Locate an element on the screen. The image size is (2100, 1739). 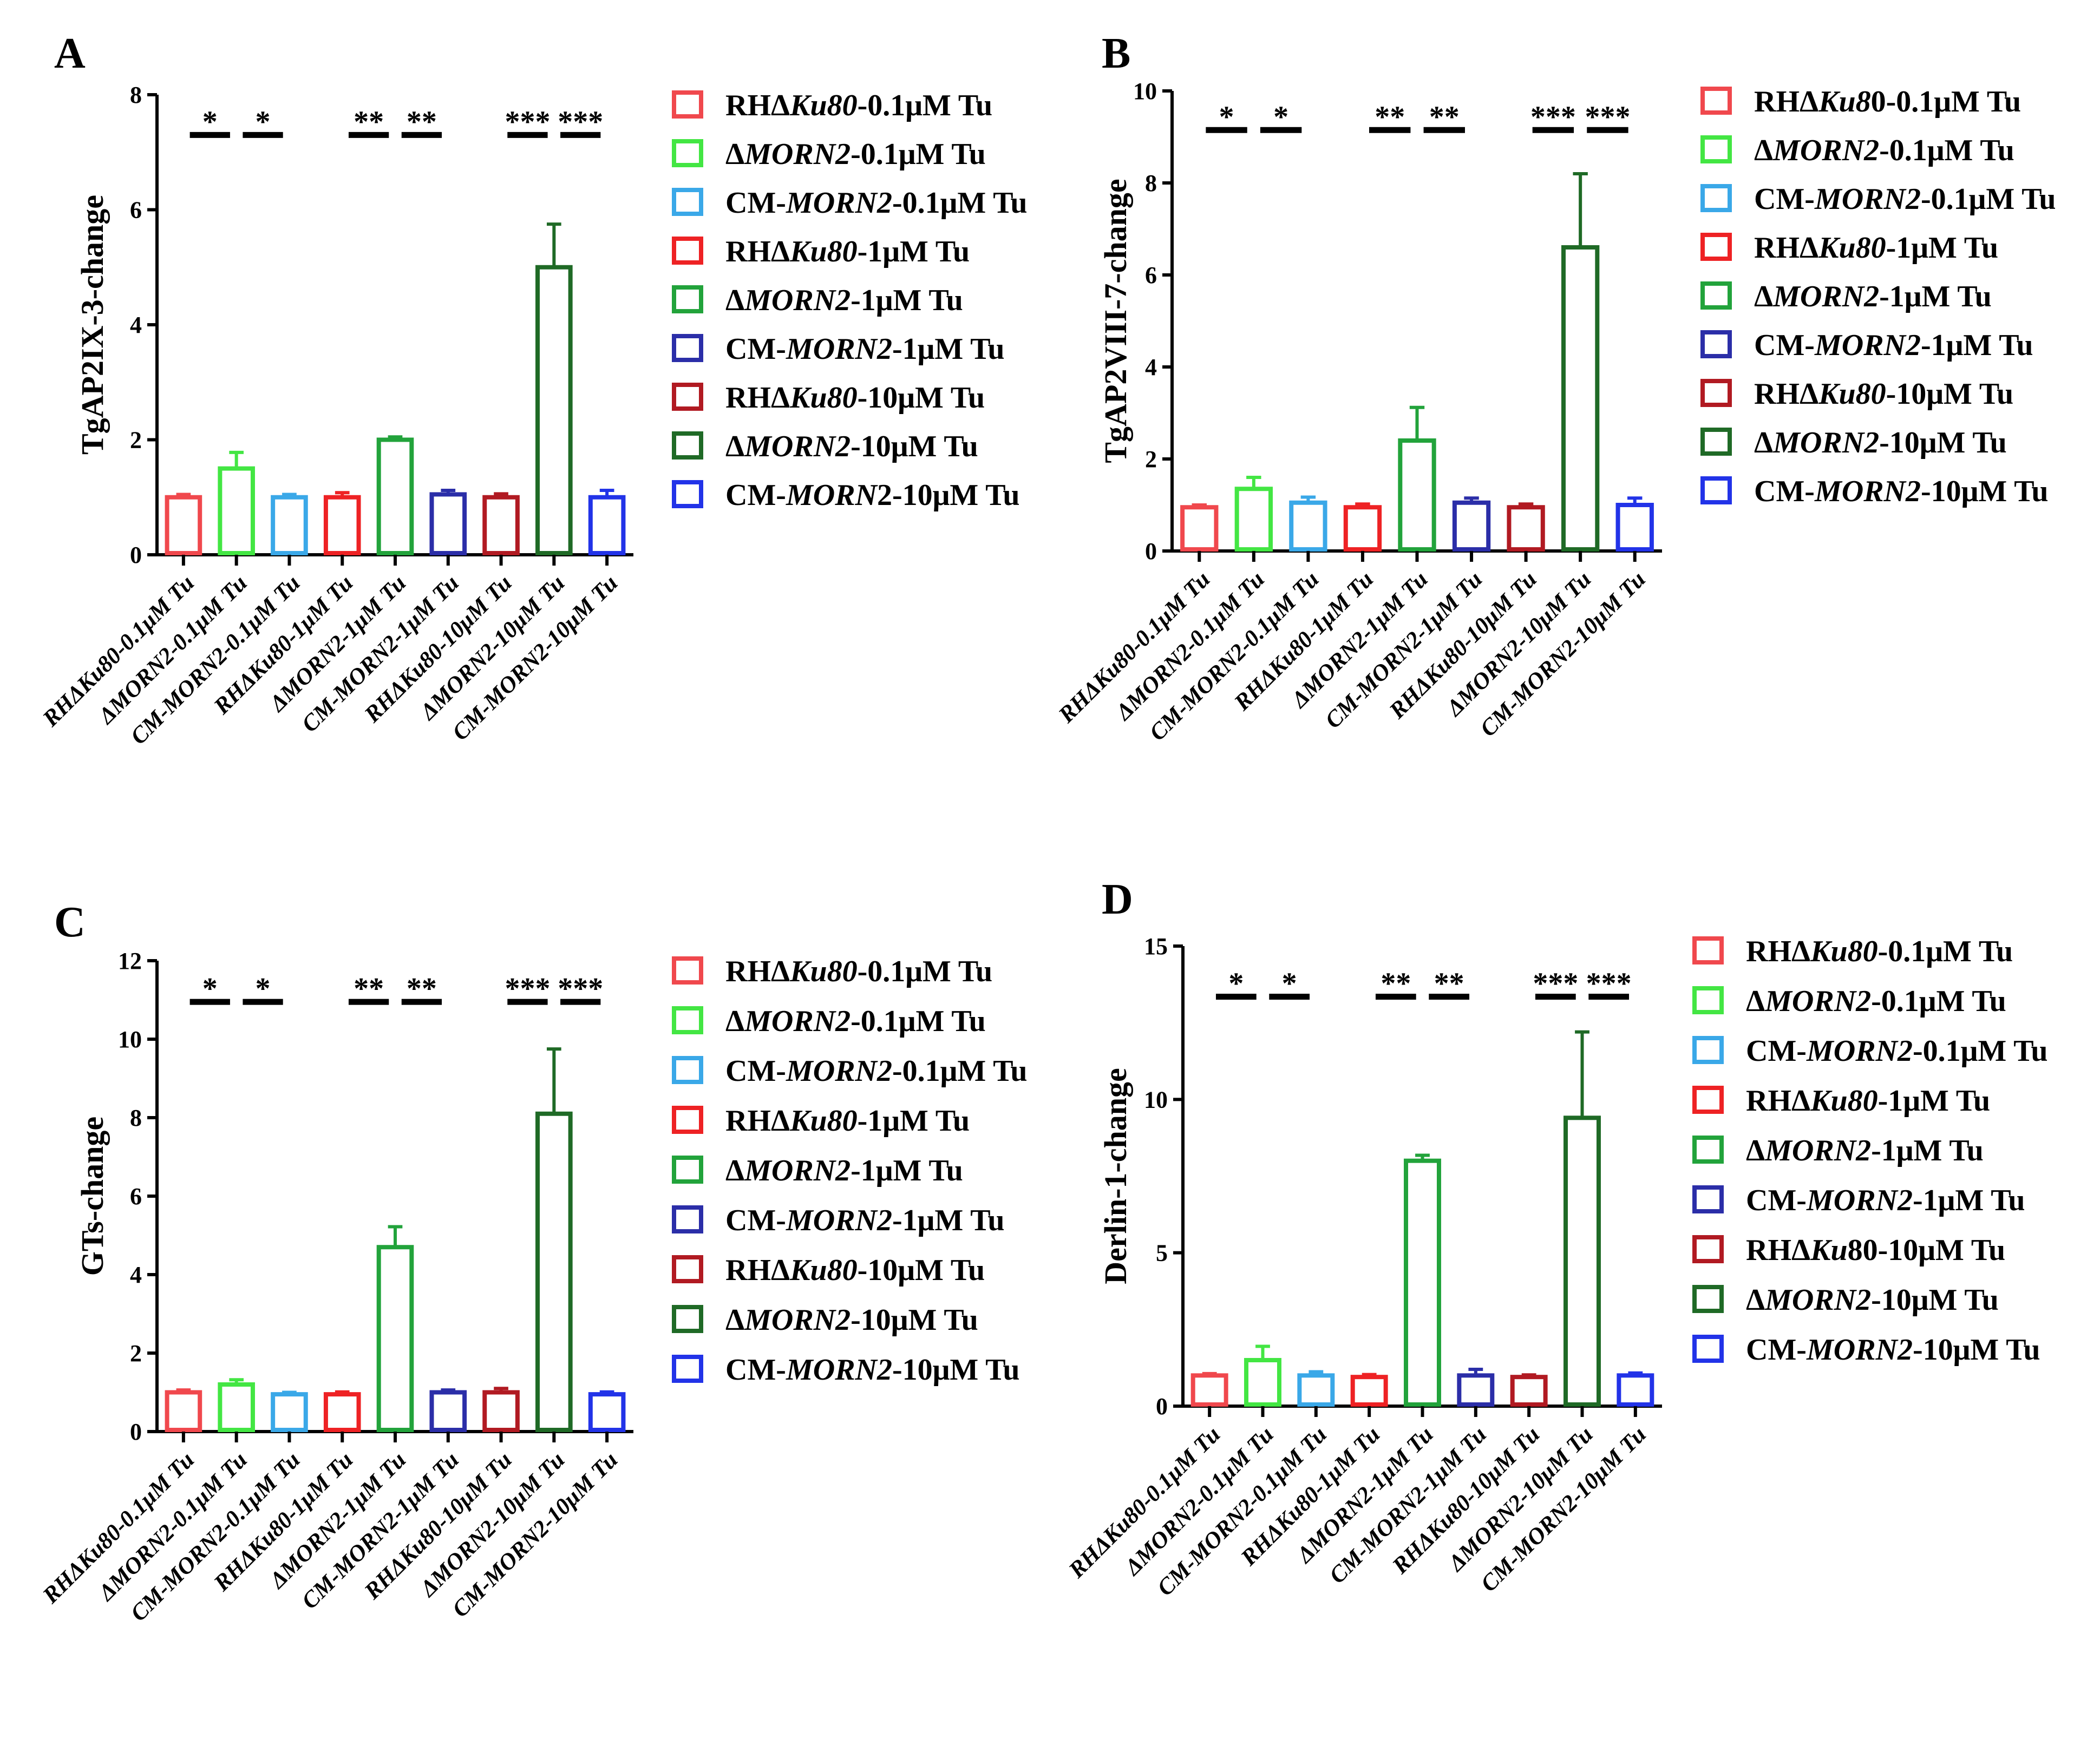
y-tick-label: 4 is located at coordinates (136, 325).